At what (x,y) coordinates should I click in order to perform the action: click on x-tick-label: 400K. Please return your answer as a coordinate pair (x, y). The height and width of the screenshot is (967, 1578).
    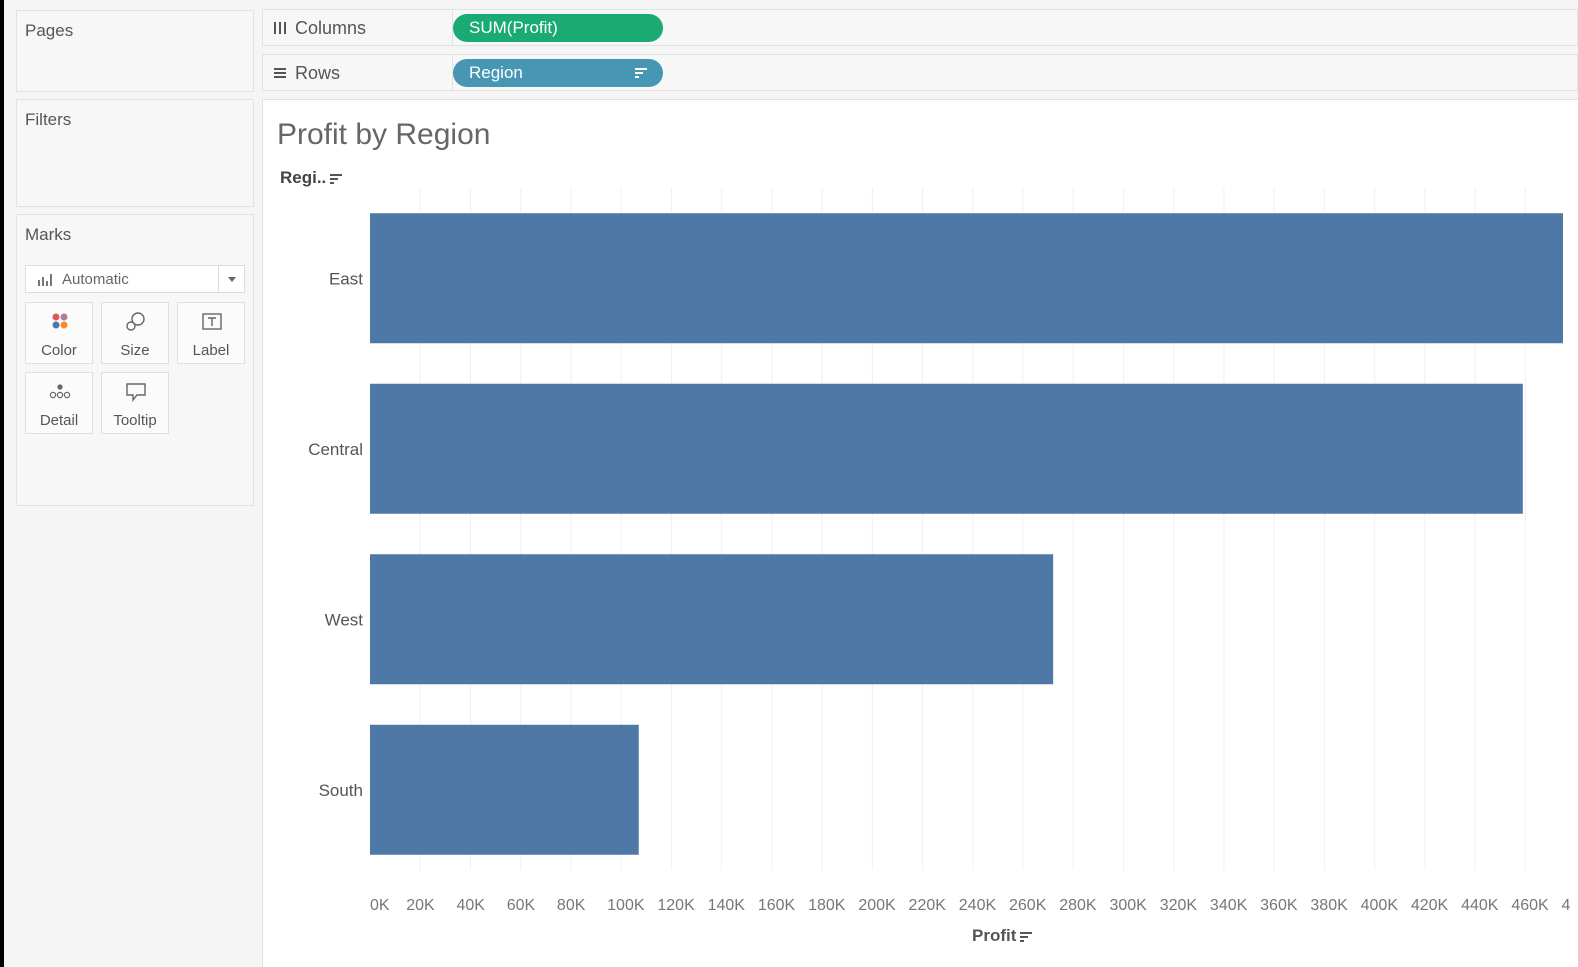
    Looking at the image, I should click on (1380, 905).